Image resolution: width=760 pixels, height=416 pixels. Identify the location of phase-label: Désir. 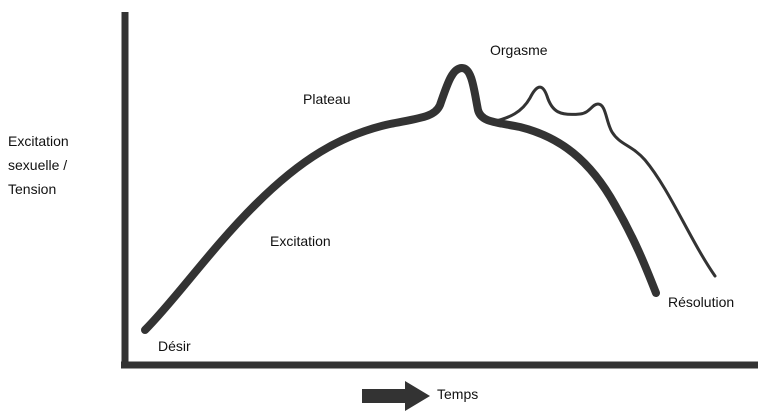
(174, 346).